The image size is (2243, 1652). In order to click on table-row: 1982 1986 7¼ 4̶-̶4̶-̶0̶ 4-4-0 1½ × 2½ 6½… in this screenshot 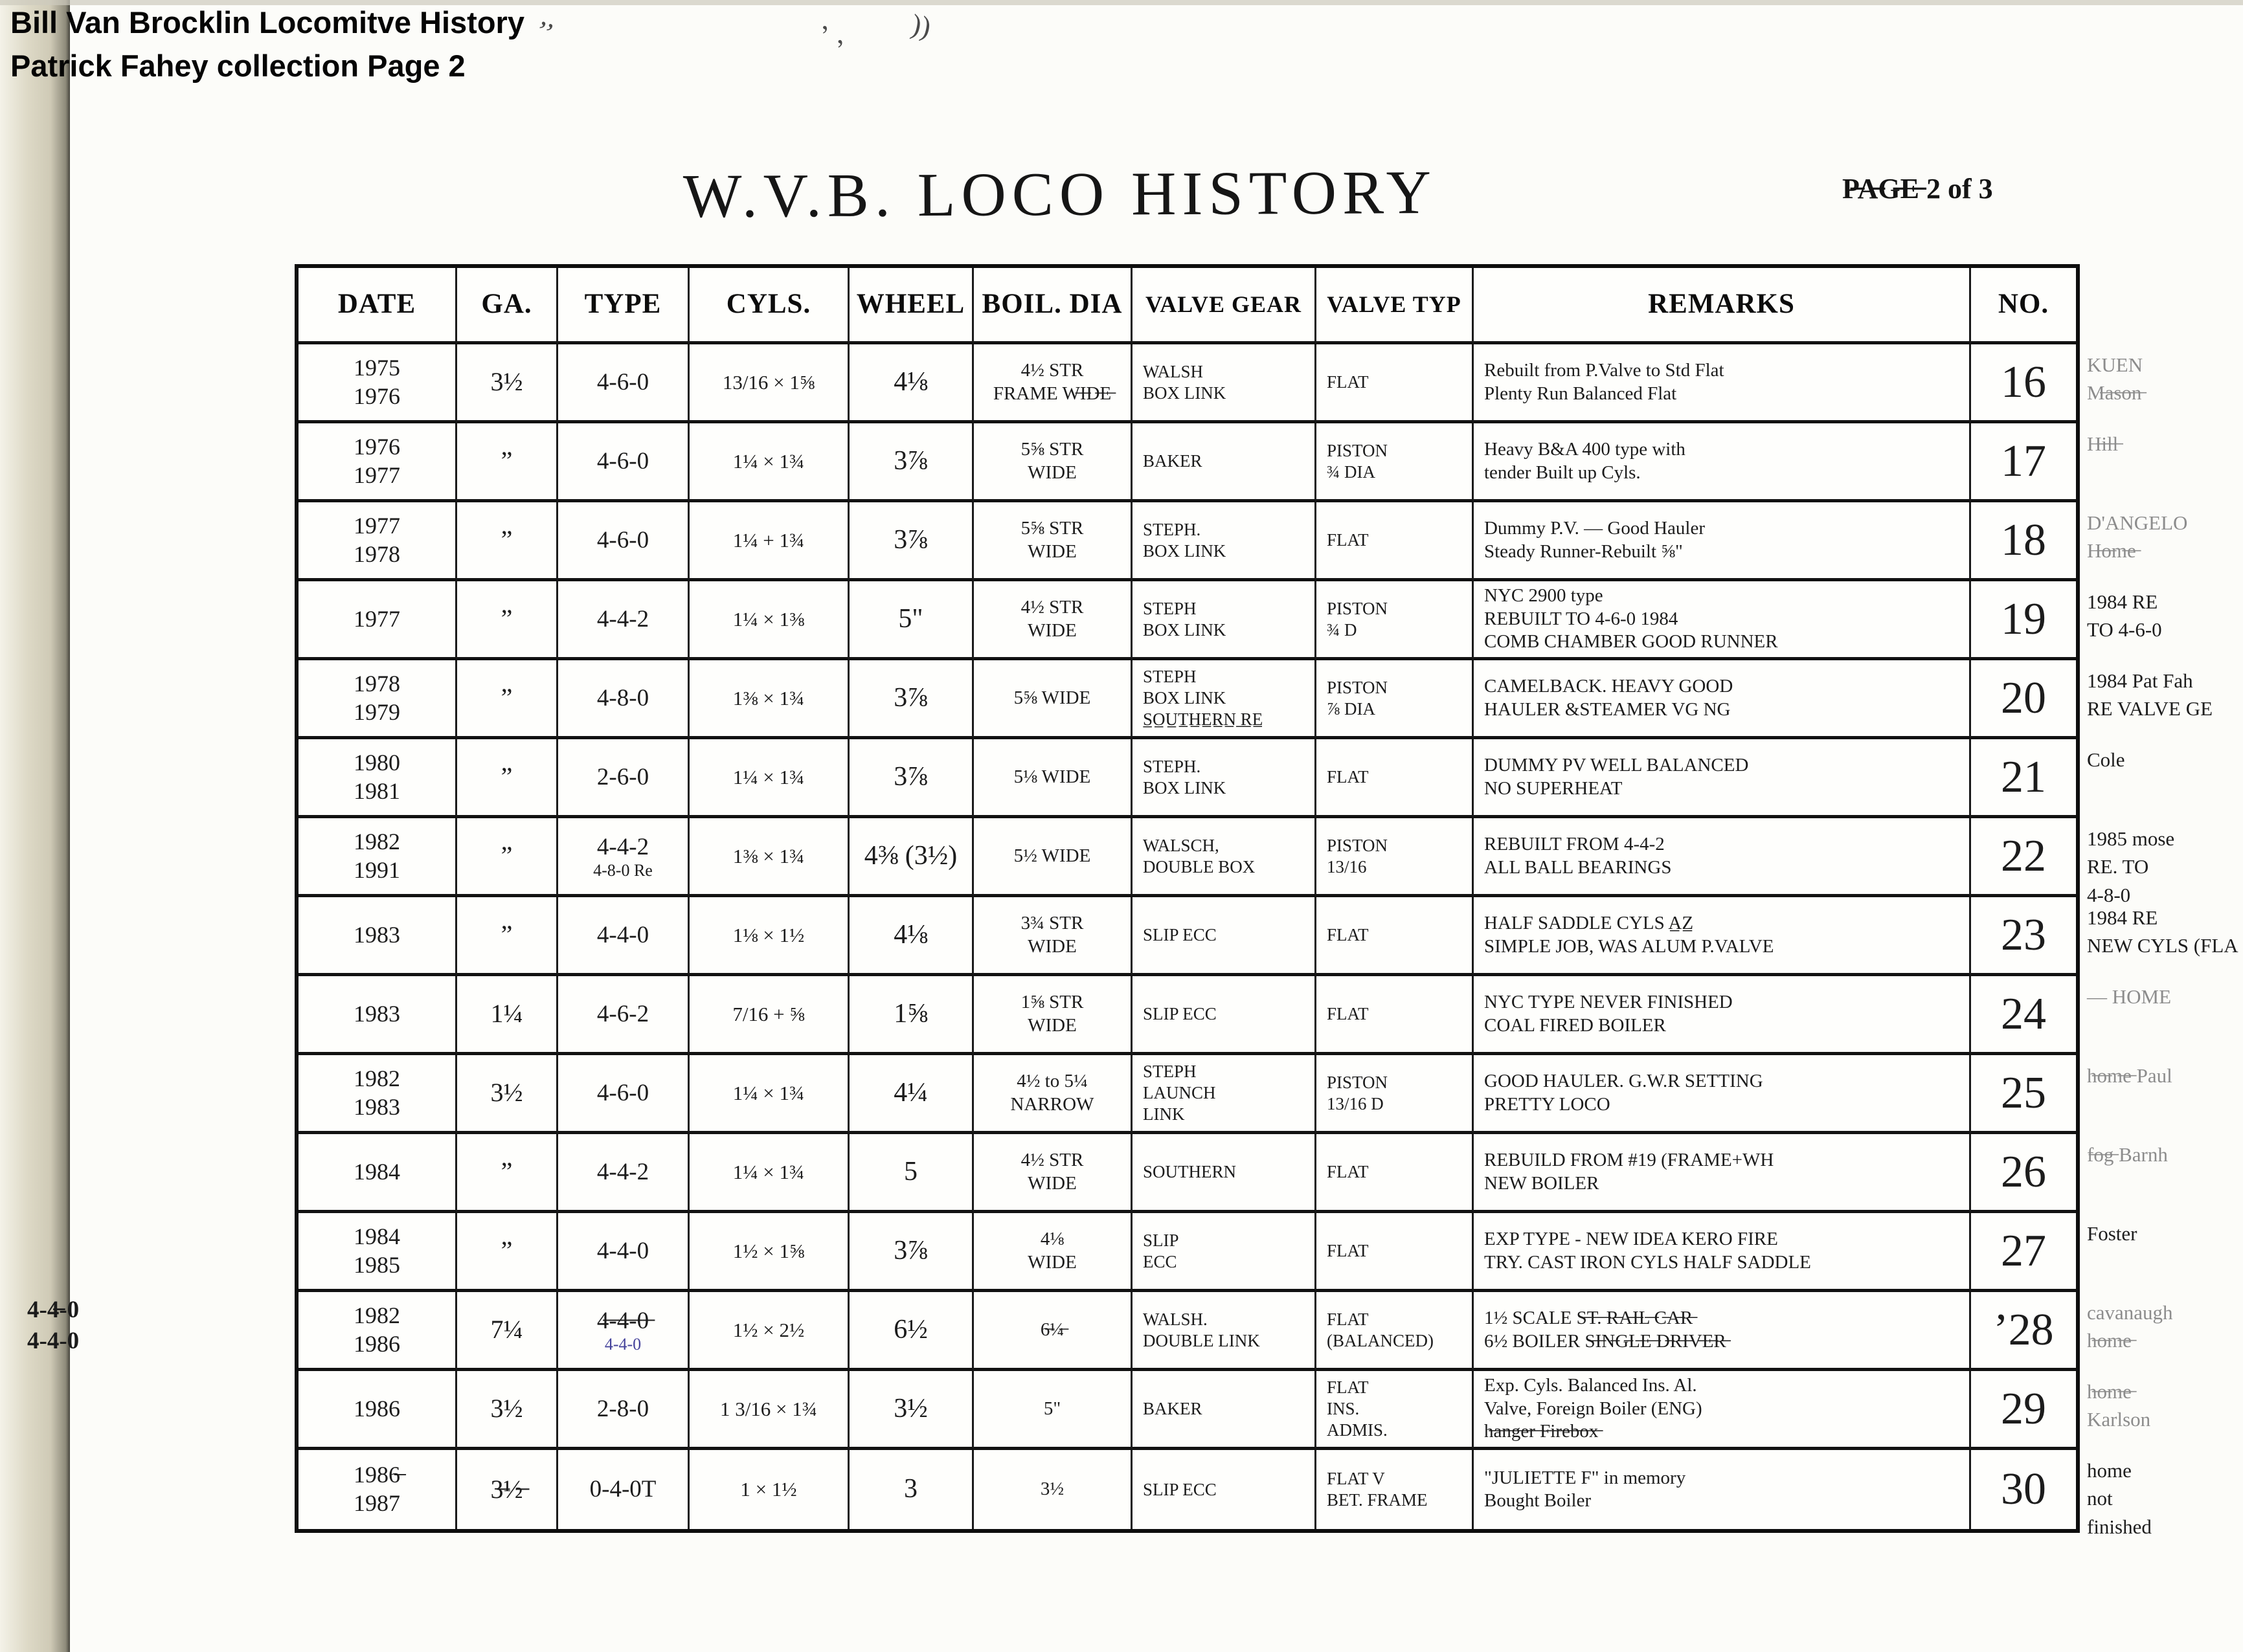, I will do `click(1236, 1331)`.